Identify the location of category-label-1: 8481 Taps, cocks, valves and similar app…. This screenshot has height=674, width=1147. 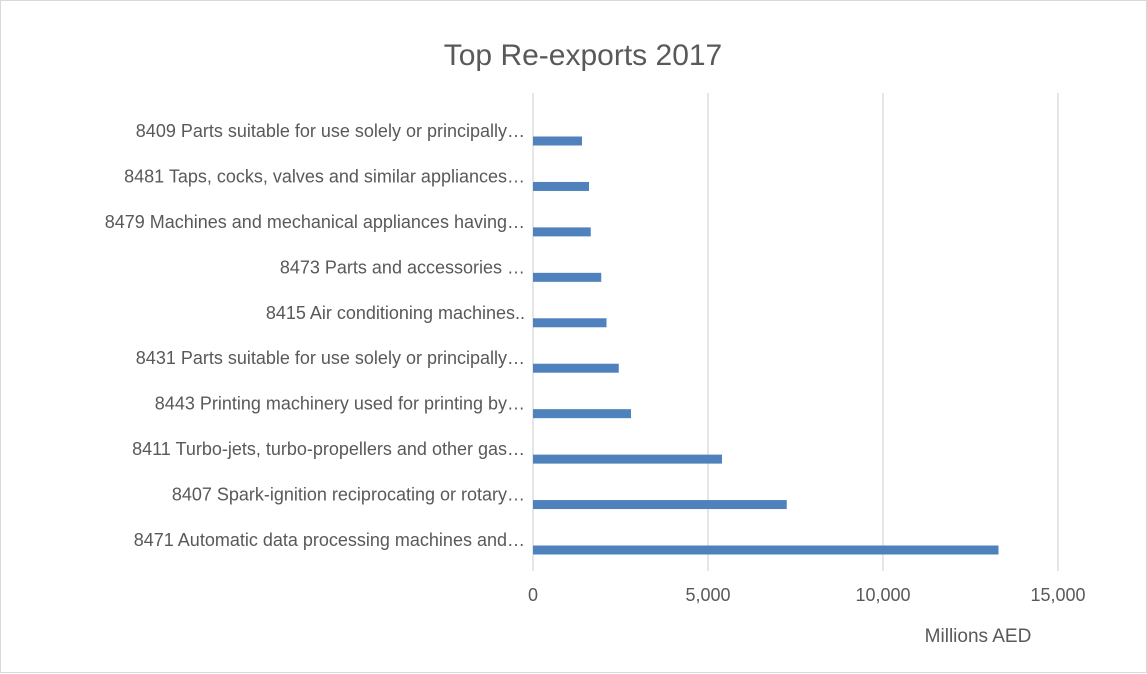
(324, 176).